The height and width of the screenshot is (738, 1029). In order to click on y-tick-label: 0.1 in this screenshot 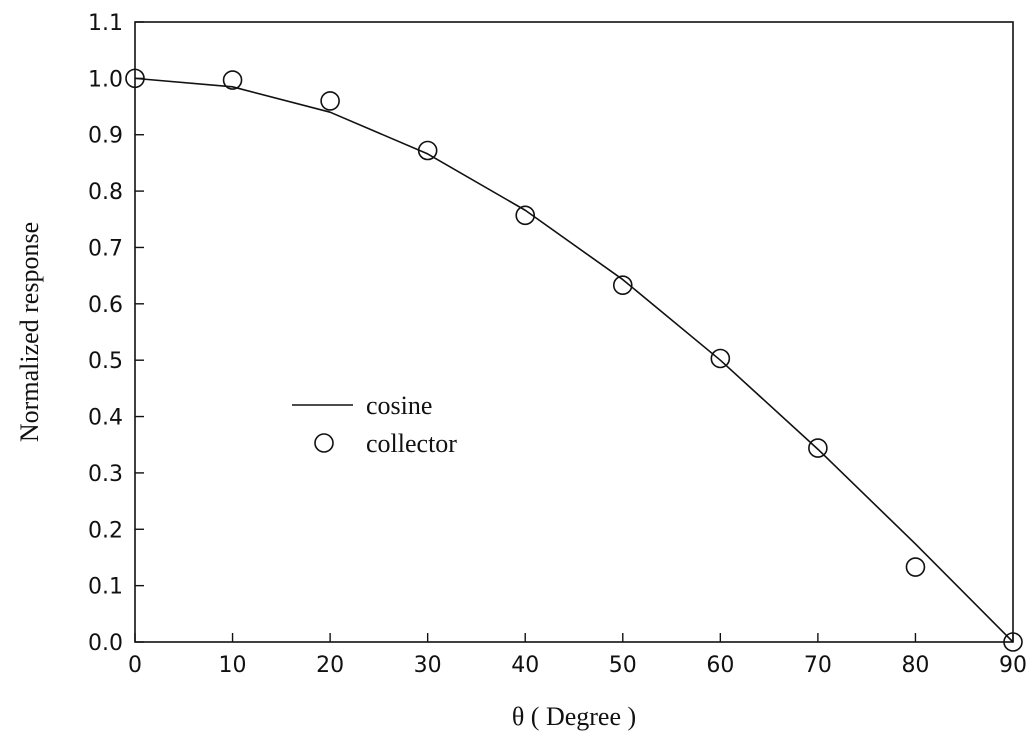, I will do `click(105, 587)`.